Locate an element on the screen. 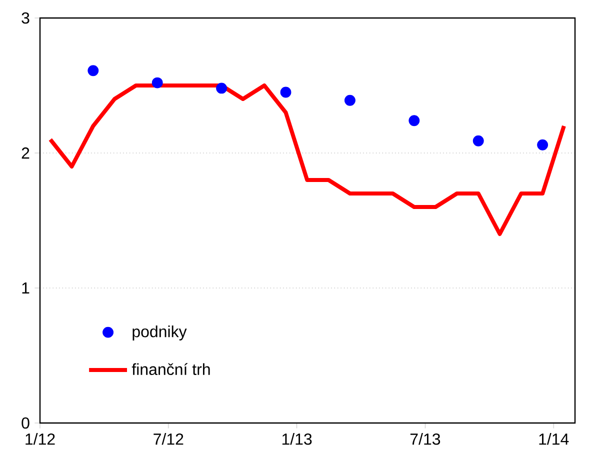  x-tick-label: 7/13 is located at coordinates (425, 439).